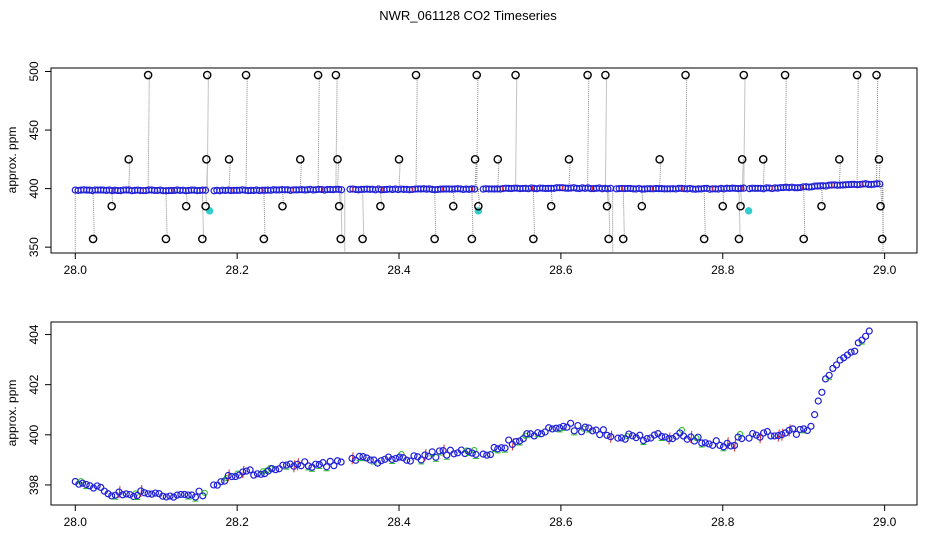 The height and width of the screenshot is (540, 936). Describe the element at coordinates (34, 247) in the screenshot. I see `top-y-tick-label: 350` at that location.